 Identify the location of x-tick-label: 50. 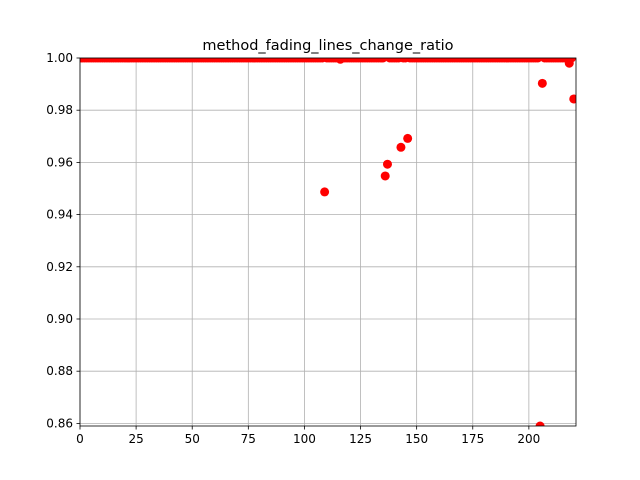
(192, 439).